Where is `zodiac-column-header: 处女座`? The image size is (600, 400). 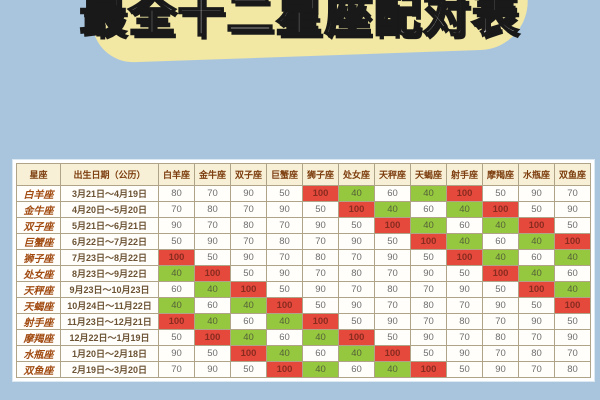 zodiac-column-header: 处女座 is located at coordinates (356, 174).